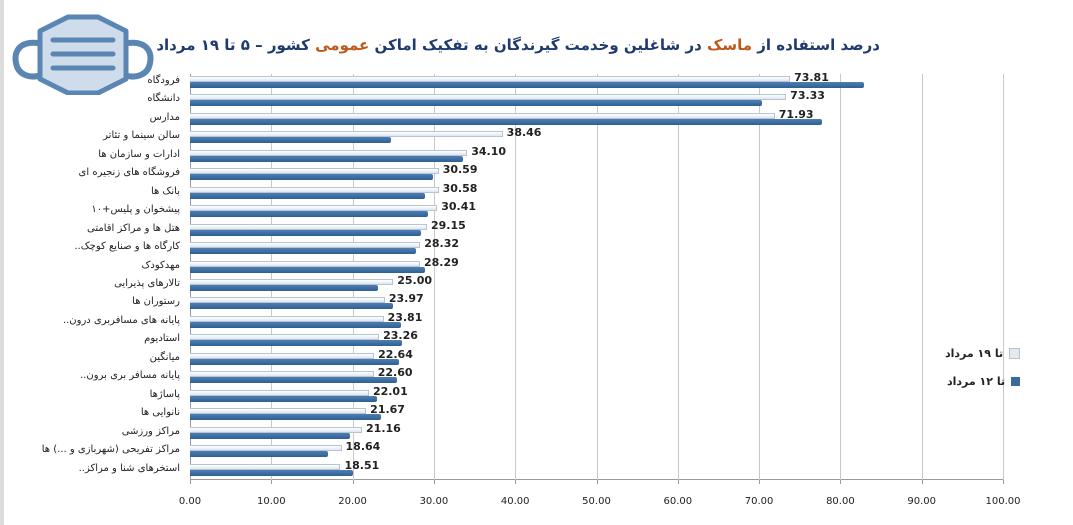  What do you see at coordinates (596, 413) in the screenshot?
I see `bar-row: 21.67` at bounding box center [596, 413].